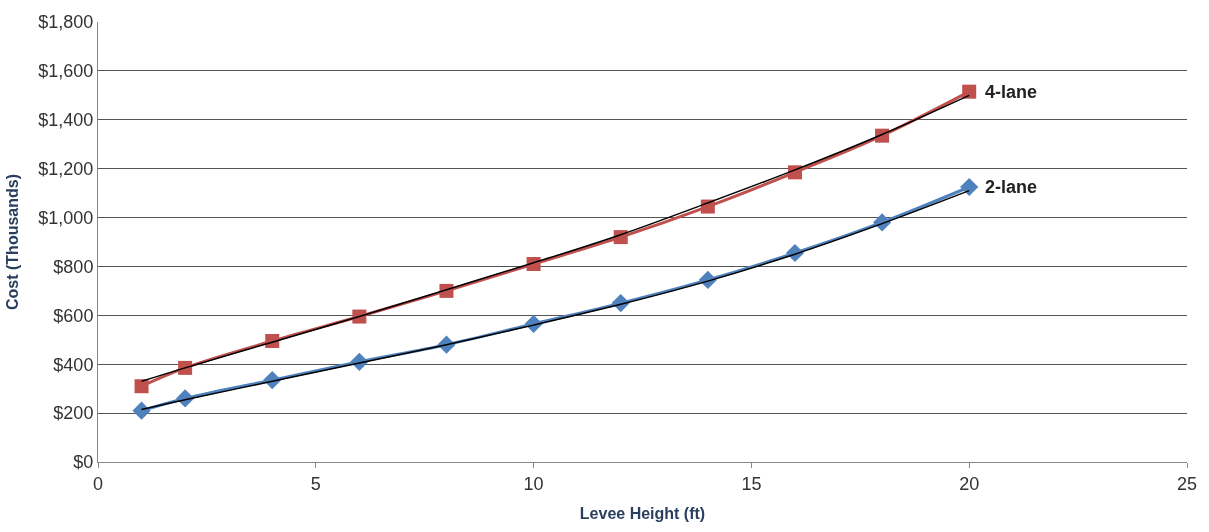  What do you see at coordinates (73, 413) in the screenshot?
I see `y-tick-label: $200` at bounding box center [73, 413].